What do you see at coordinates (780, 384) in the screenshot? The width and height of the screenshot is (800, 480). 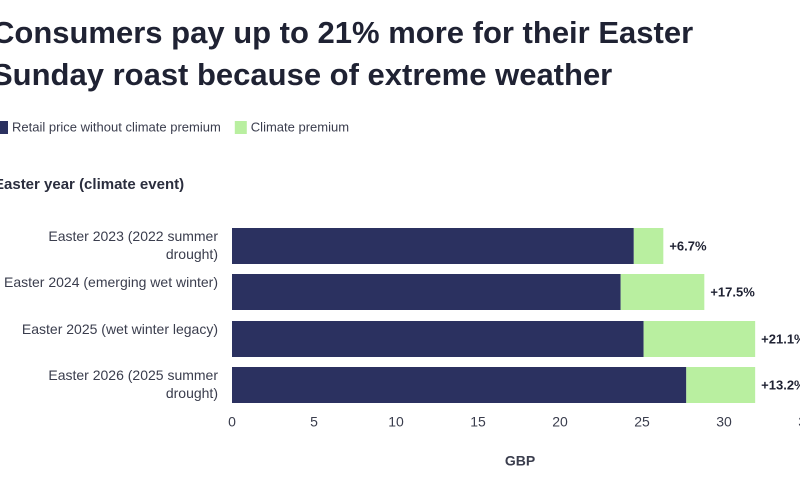 I see `annotation: +13.2%` at bounding box center [780, 384].